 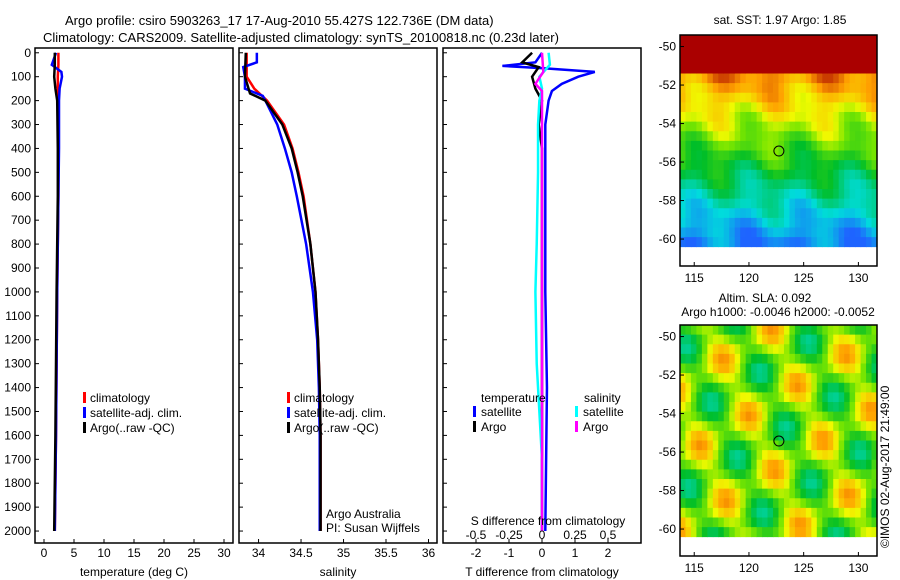 I want to click on map-lat-label: -58, so click(x=668, y=491).